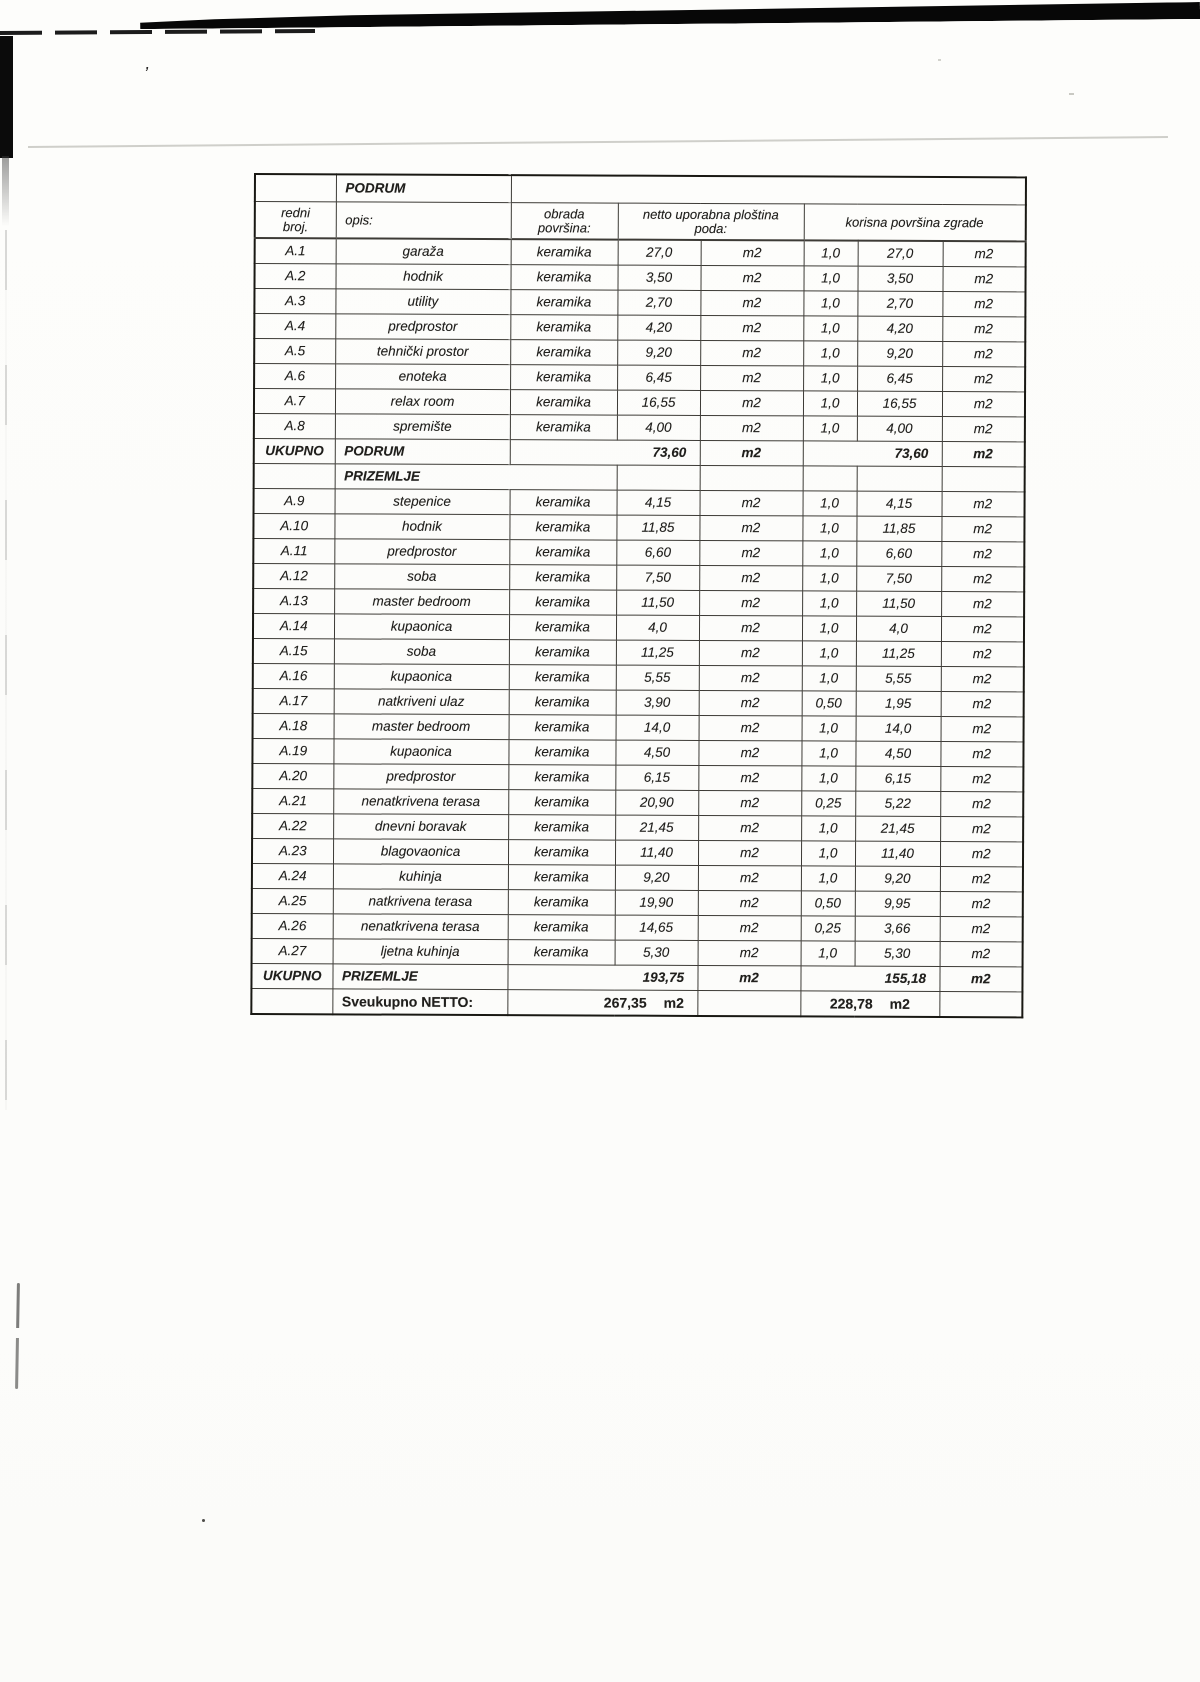  I want to click on cell-opis: PRIZEMLJE, so click(420, 976).